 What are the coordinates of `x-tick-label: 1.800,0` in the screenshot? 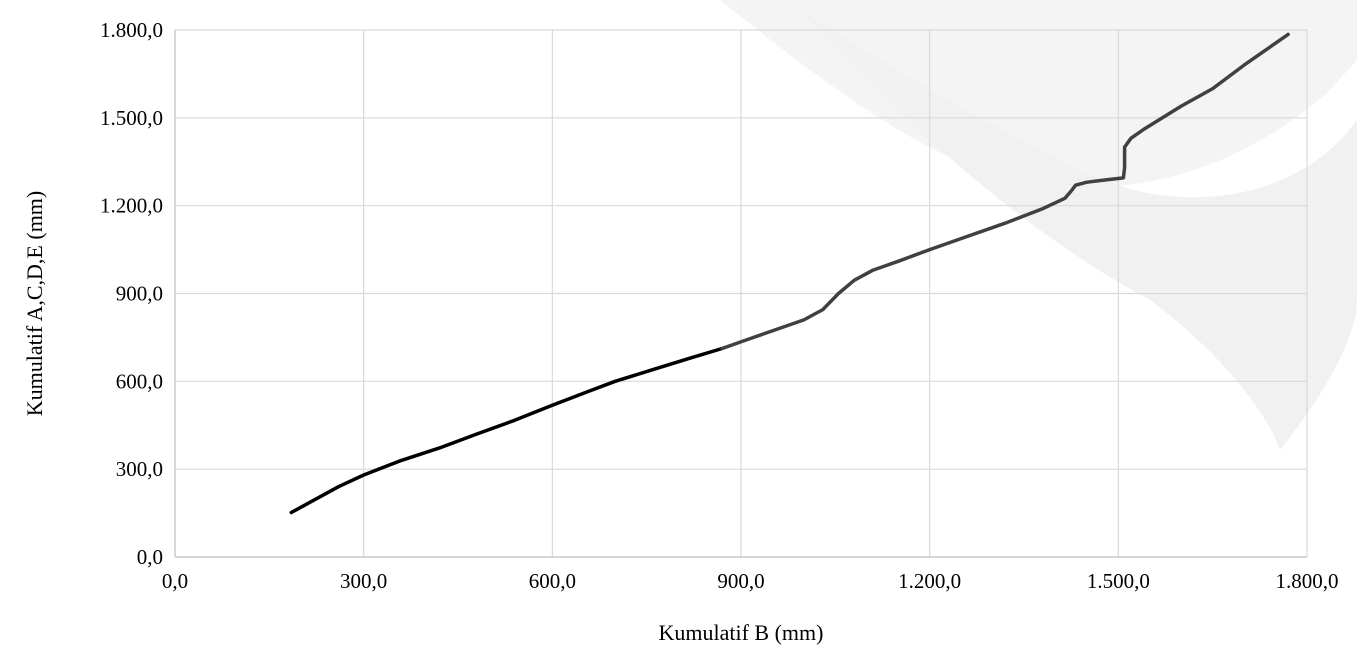 It's located at (1307, 581).